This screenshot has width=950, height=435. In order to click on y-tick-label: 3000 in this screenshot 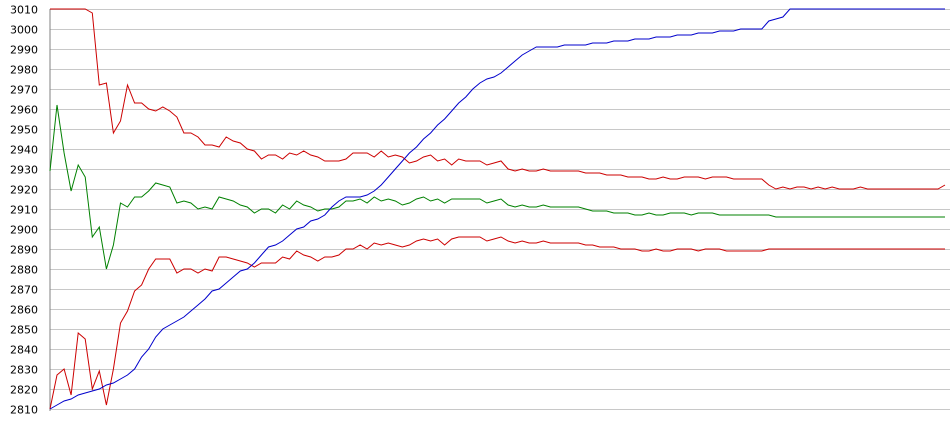, I will do `click(24, 30)`.